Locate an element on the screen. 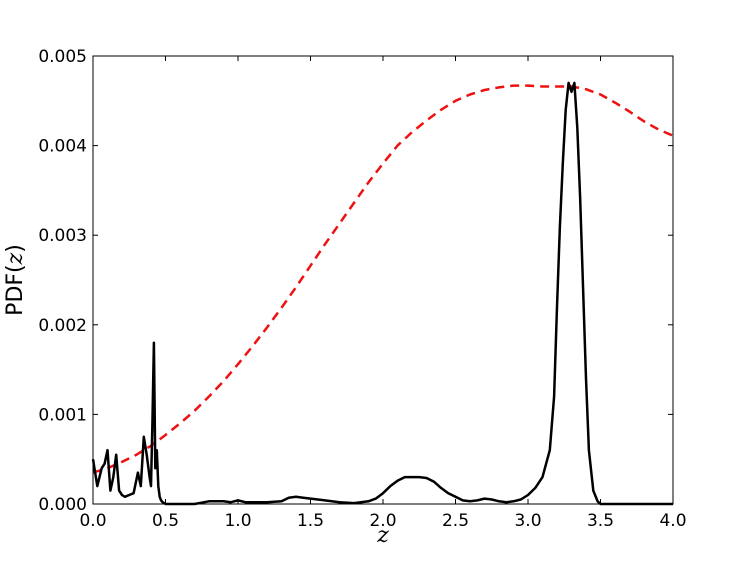  y-axis-label-prefix: PDF( is located at coordinates (15, 289).